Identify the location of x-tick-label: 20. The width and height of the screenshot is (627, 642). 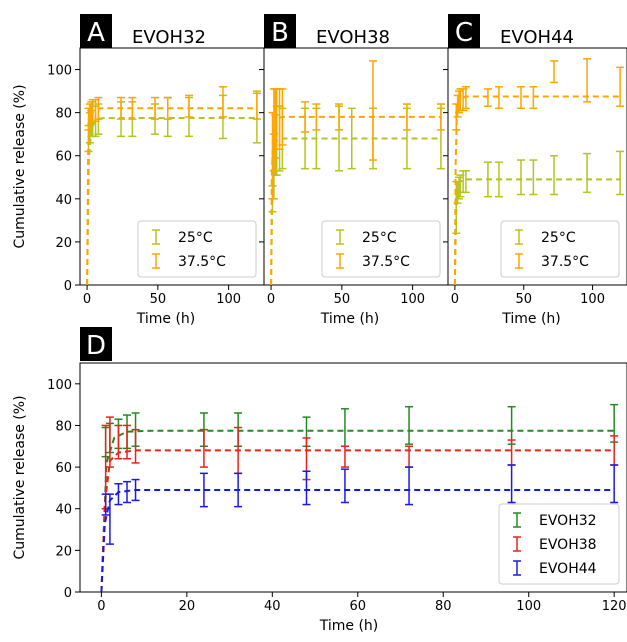
(187, 606).